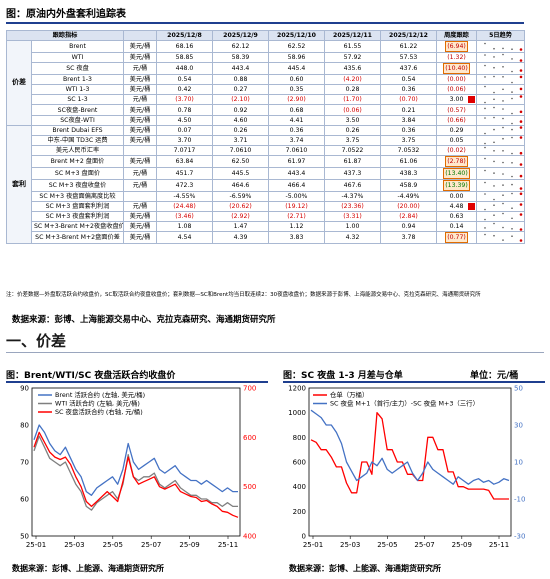 This screenshot has width=550, height=579. What do you see at coordinates (240, 161) in the screenshot?
I see `value-cell: 62.50` at bounding box center [240, 161].